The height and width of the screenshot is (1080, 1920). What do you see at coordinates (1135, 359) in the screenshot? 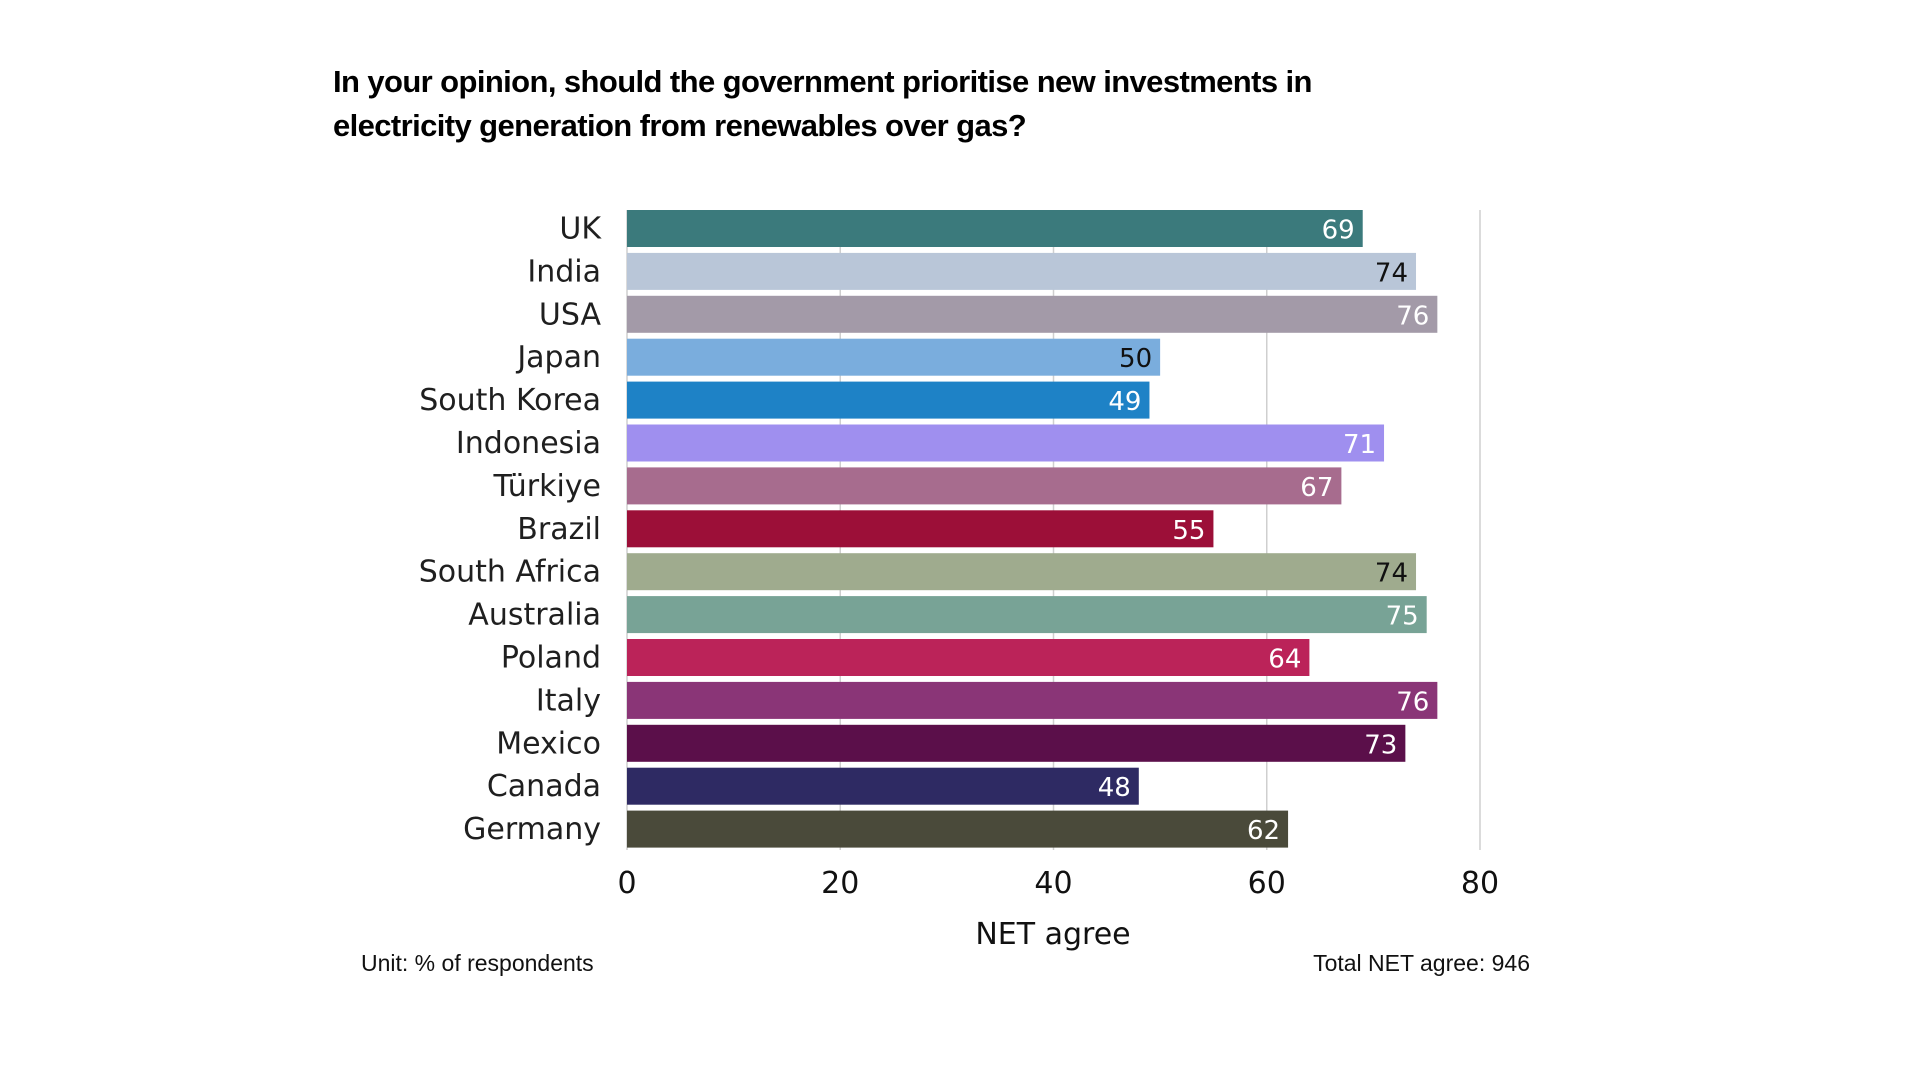
I see `value-label-japan: 50` at bounding box center [1135, 359].